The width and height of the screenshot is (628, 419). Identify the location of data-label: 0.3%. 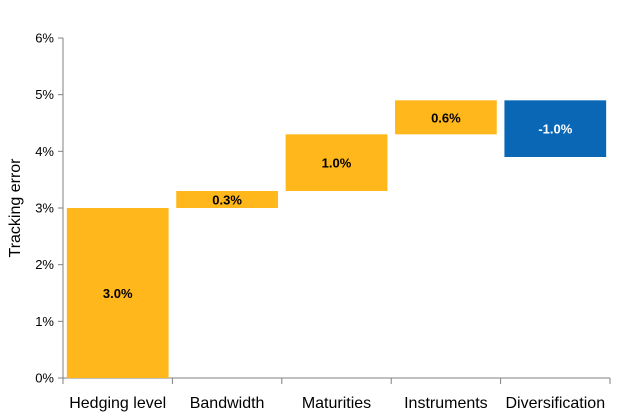
(227, 200).